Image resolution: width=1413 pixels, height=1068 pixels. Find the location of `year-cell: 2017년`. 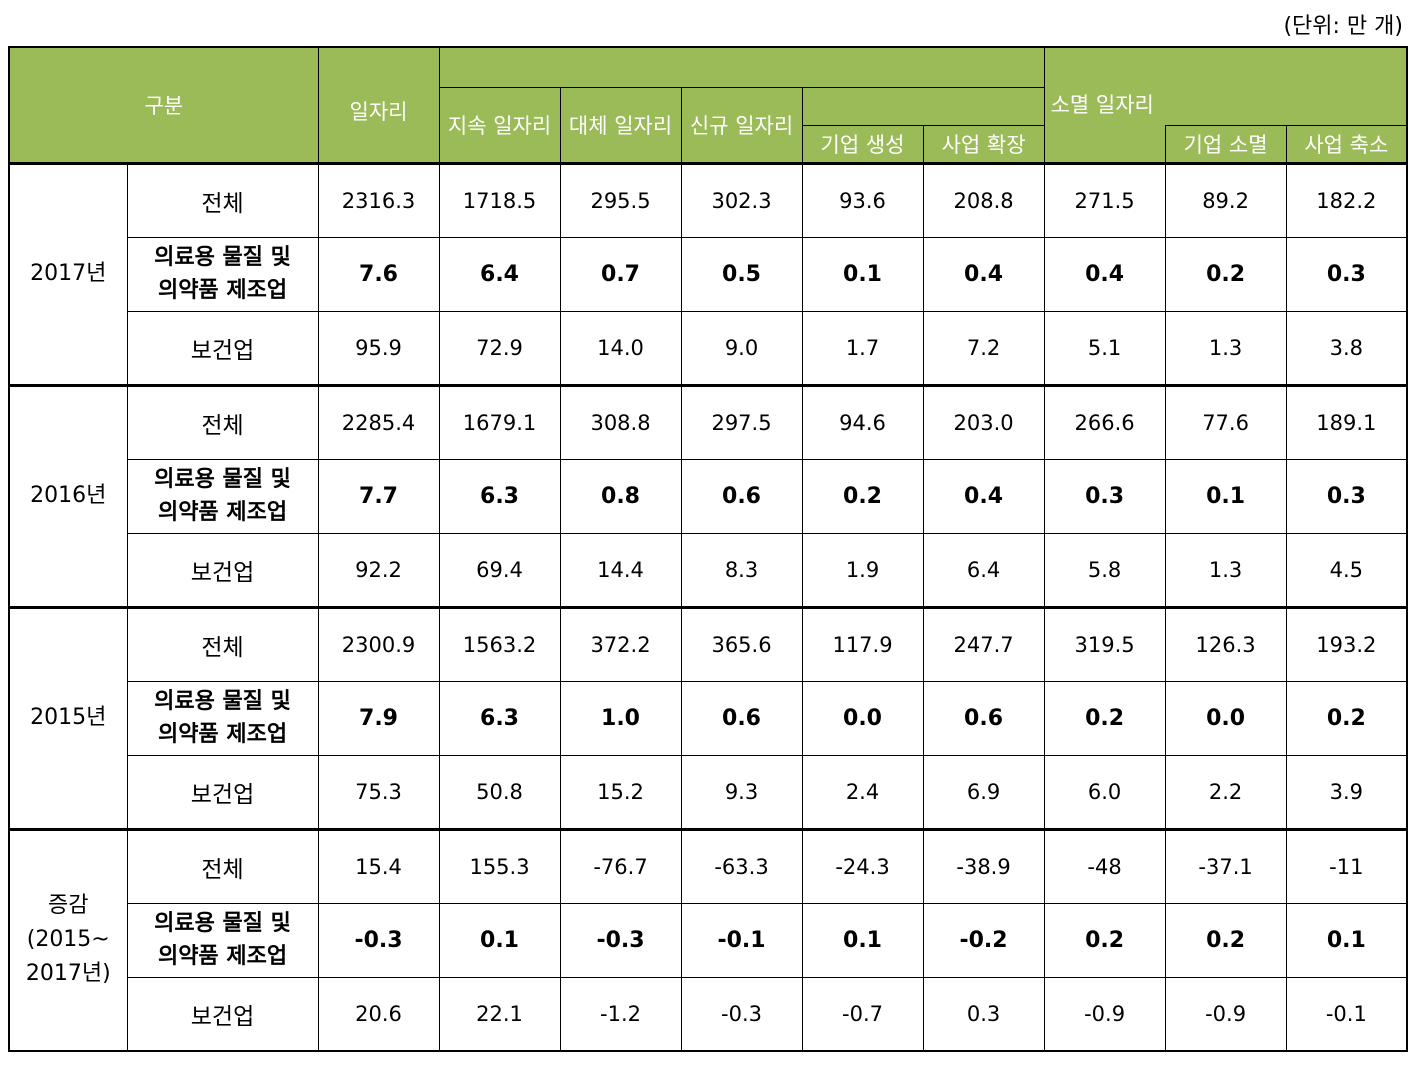

year-cell: 2017년 is located at coordinates (68, 273).